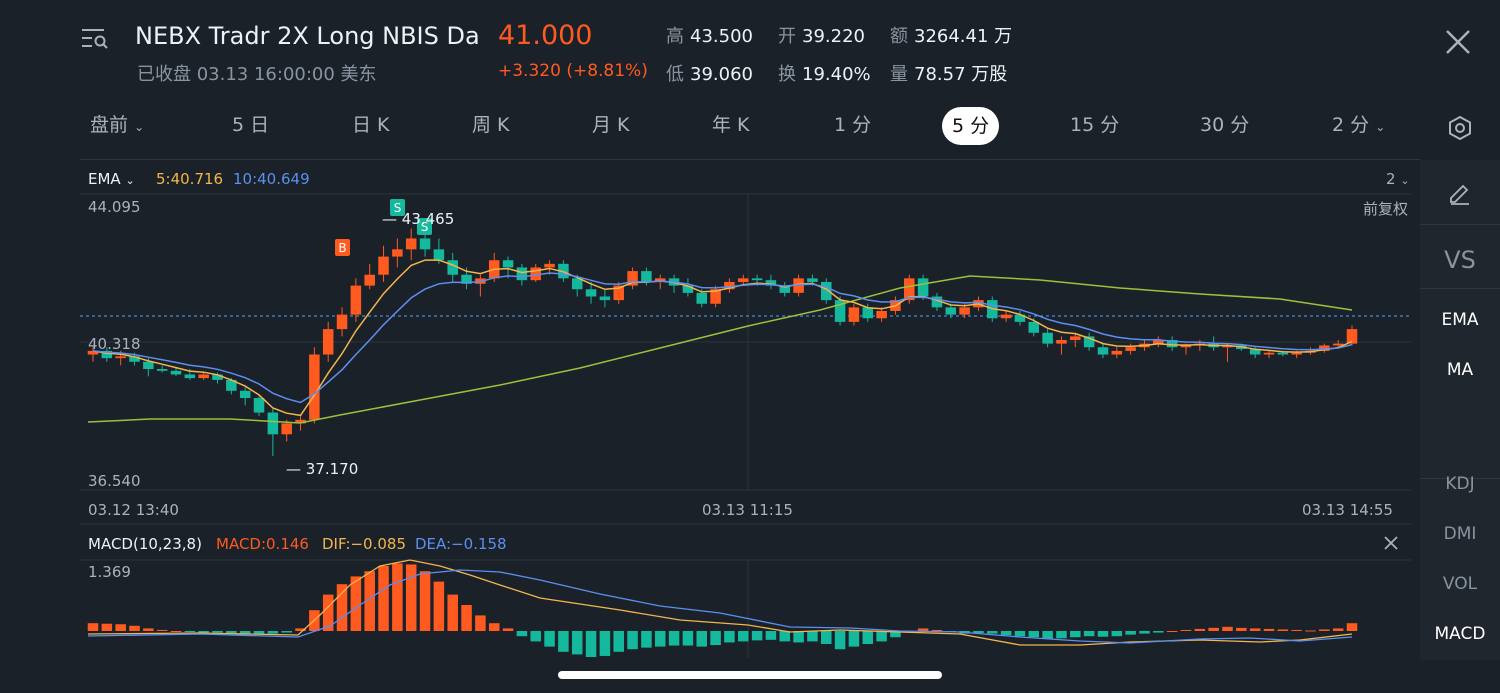  I want to click on stat-open: 开 39.220, so click(821, 36).